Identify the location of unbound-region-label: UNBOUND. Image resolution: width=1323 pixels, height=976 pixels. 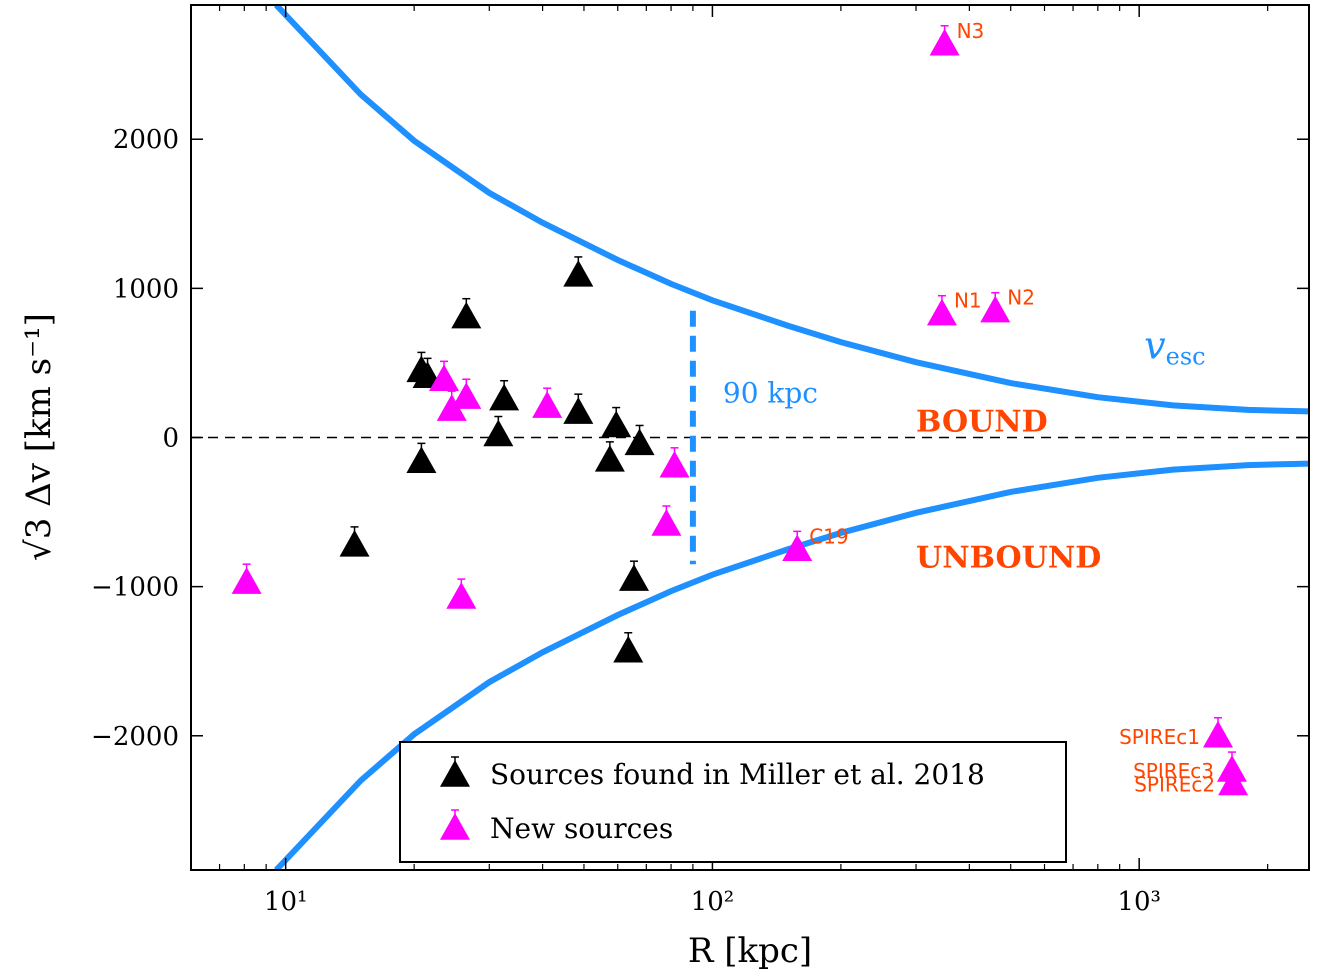
(1008, 557).